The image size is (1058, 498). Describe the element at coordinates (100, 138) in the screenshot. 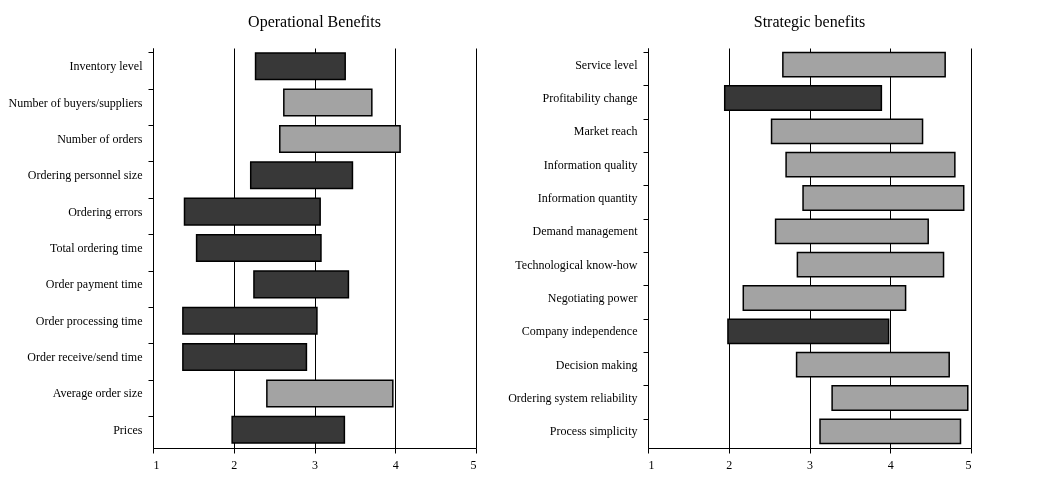

I see `y-tick-label: Number of orders` at that location.